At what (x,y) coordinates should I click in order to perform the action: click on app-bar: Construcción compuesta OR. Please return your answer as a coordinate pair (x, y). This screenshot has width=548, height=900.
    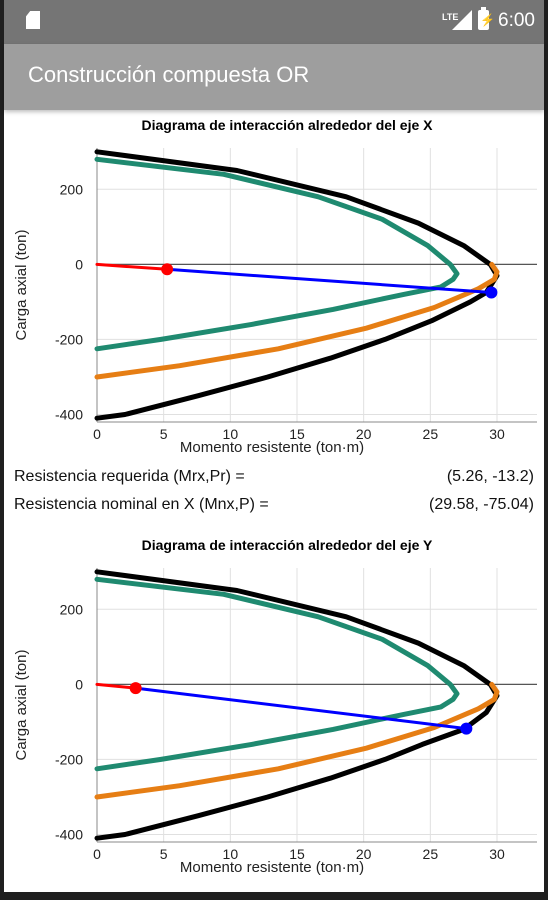
    Looking at the image, I should click on (274, 77).